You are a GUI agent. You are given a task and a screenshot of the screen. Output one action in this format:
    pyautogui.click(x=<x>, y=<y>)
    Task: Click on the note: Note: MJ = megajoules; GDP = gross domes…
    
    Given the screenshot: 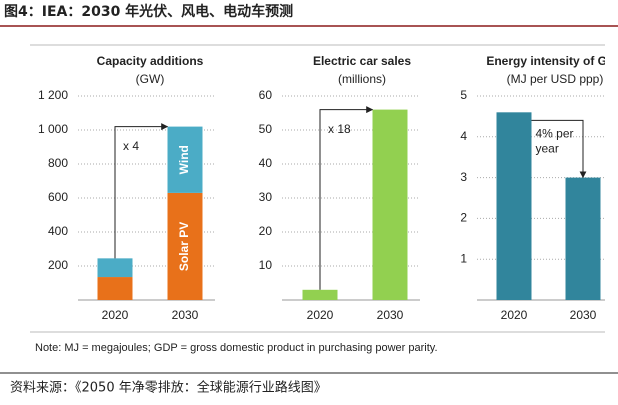 What is the action you would take?
    pyautogui.click(x=236, y=348)
    